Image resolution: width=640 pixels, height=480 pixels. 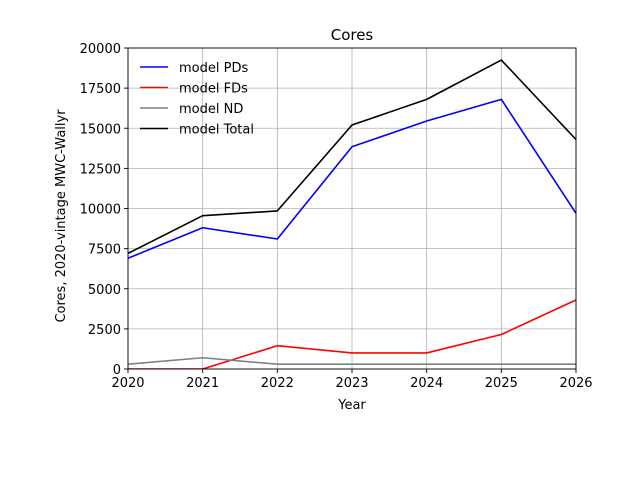 I want to click on x-tick-label: 2022, so click(x=277, y=383).